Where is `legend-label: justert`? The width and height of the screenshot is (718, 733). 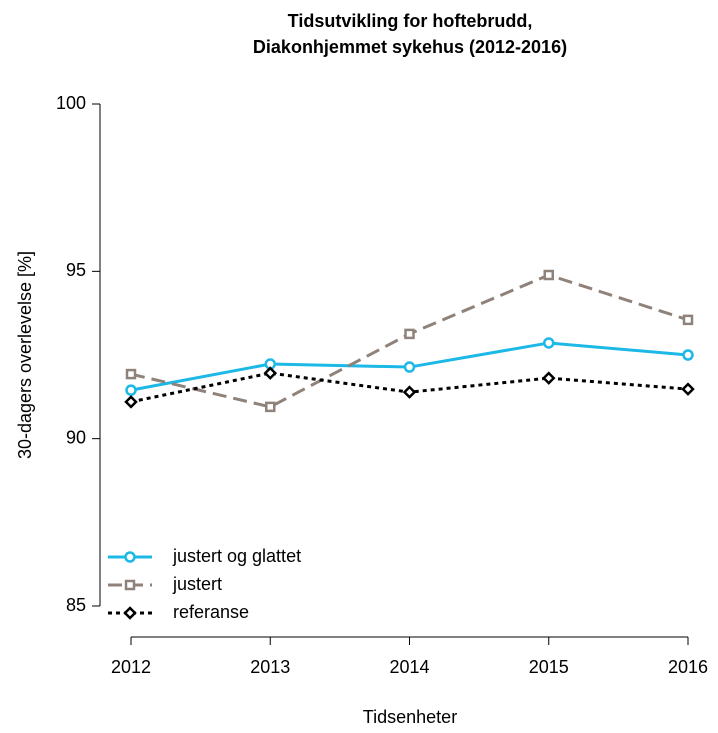
legend-label: justert is located at coordinates (197, 584).